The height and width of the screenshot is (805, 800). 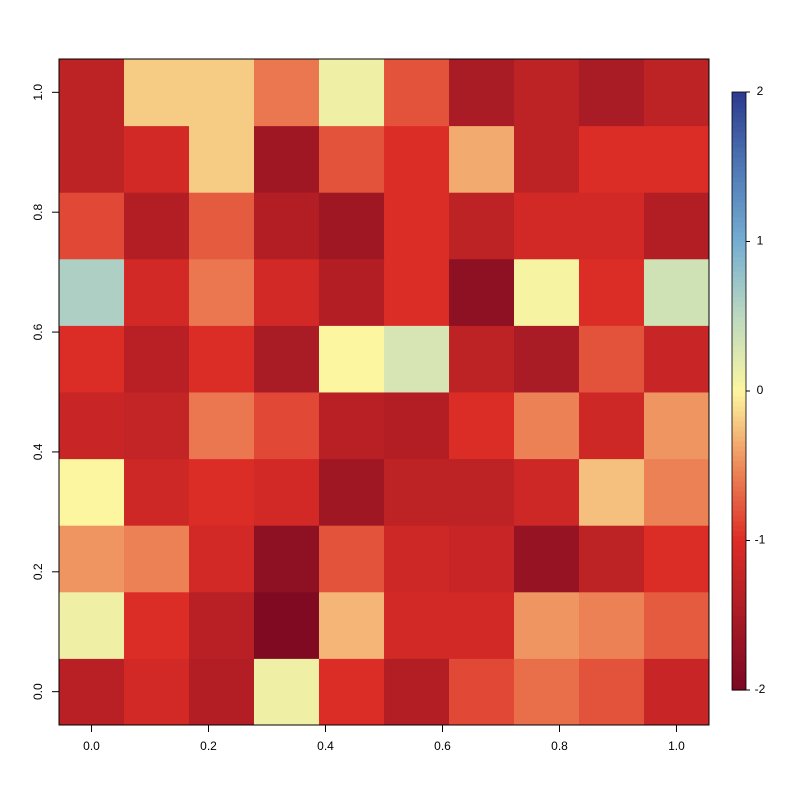 What do you see at coordinates (38, 212) in the screenshot?
I see `y-tick-label: 0.8` at bounding box center [38, 212].